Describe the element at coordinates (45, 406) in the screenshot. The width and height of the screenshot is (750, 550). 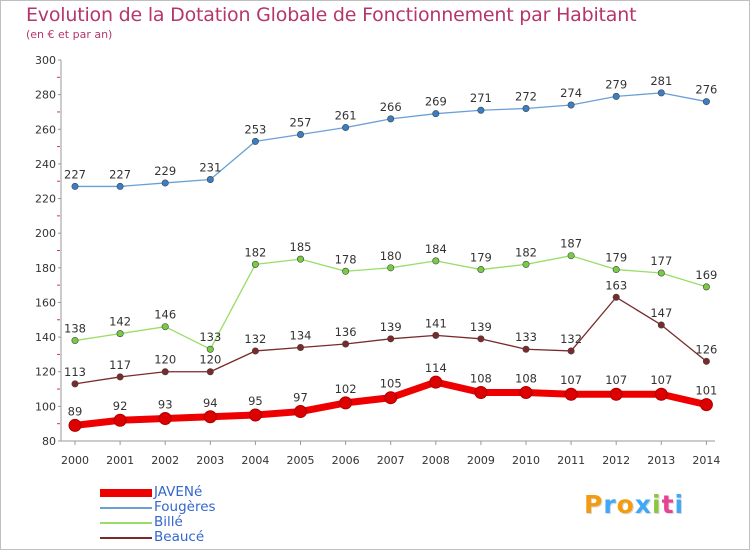
I see `y-tick-label: 100` at that location.